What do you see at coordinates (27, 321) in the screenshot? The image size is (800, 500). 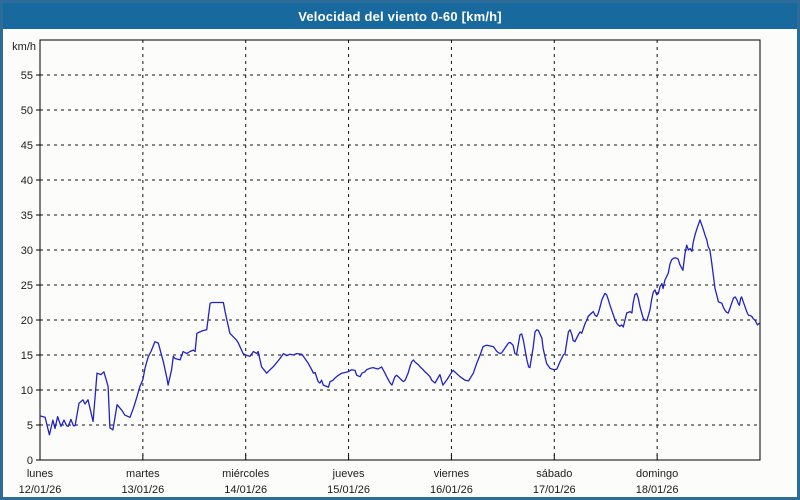 I see `y-tick-label: 20` at bounding box center [27, 321].